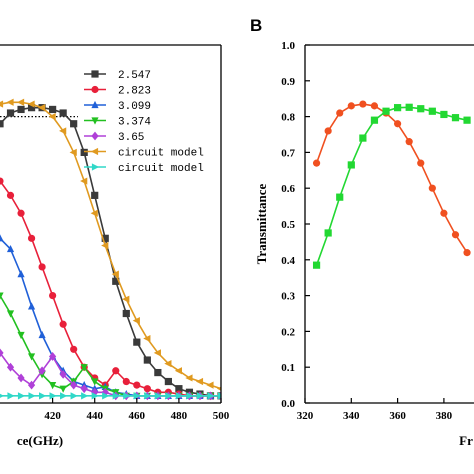  I want to click on panel-a-x-tick-label: 480, so click(179, 416).